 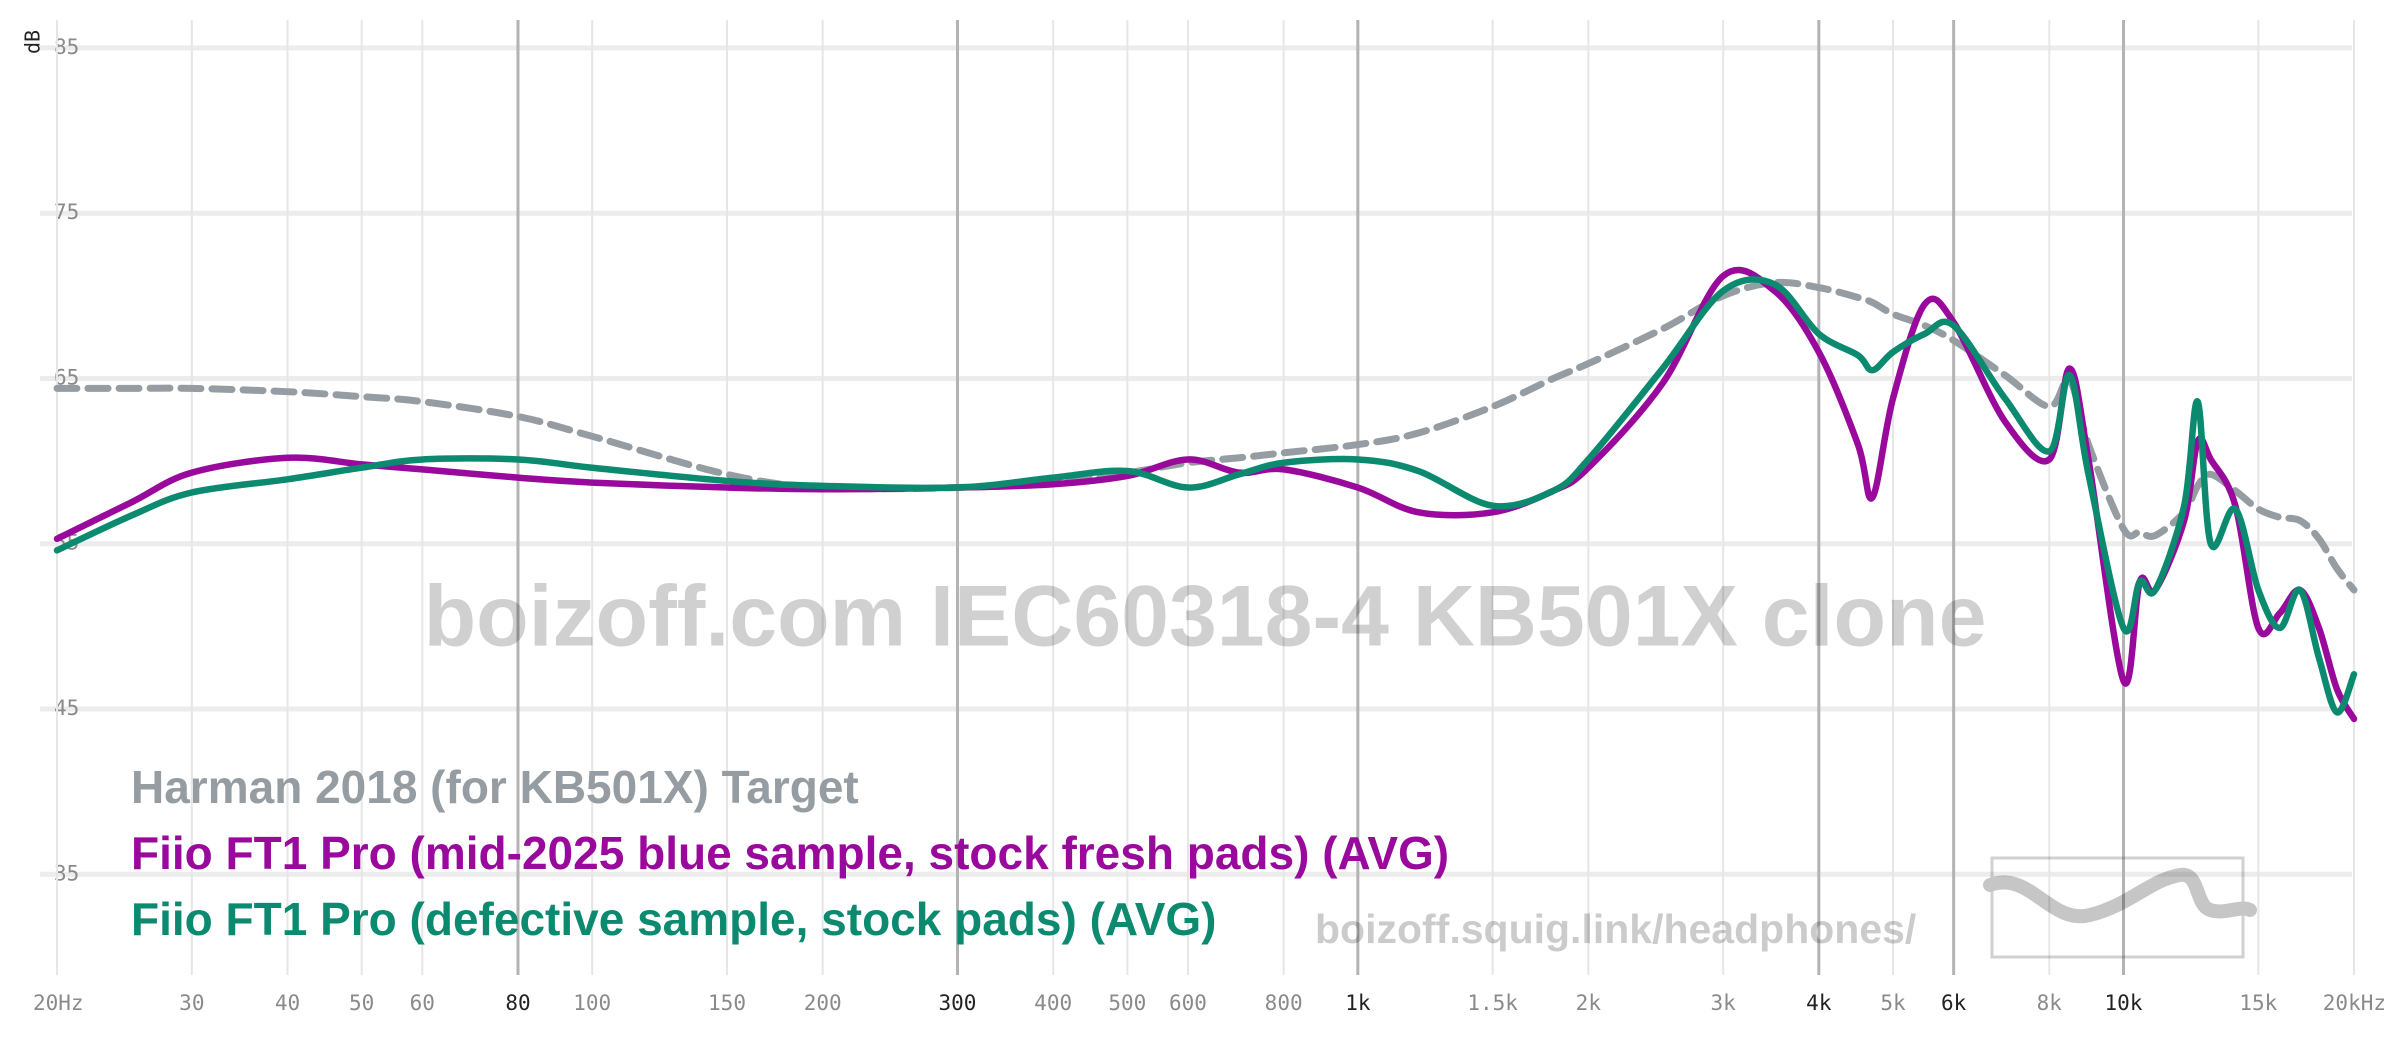 I want to click on logo, so click(x=2120, y=907).